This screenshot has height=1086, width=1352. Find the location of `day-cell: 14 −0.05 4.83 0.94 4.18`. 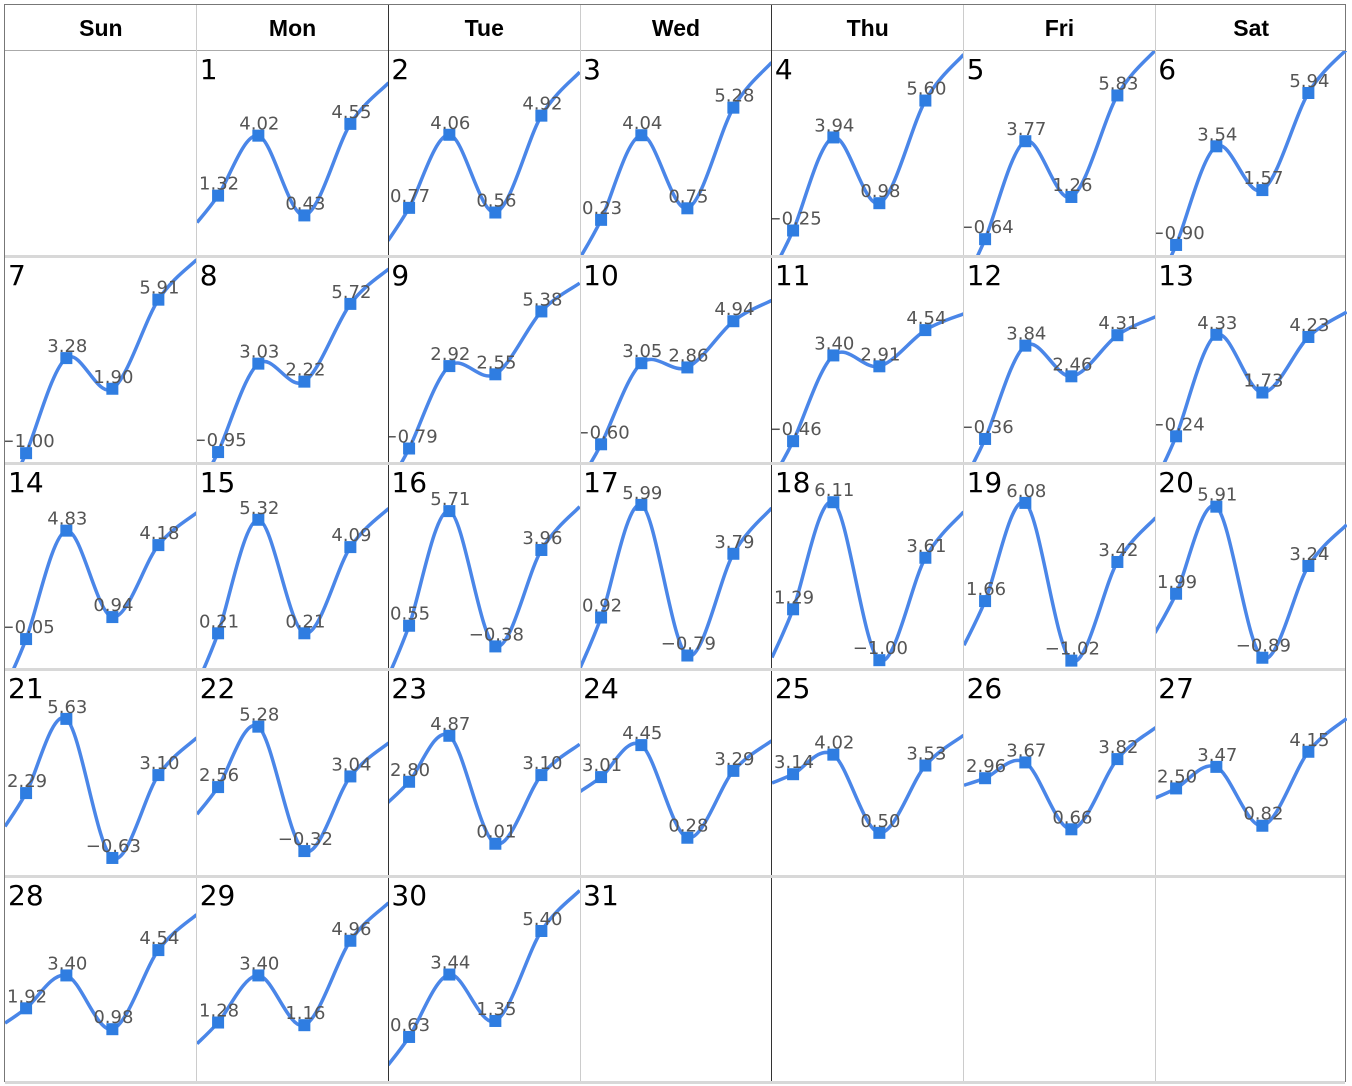

day-cell: 14 −0.05 4.83 0.94 4.18 is located at coordinates (101, 567).